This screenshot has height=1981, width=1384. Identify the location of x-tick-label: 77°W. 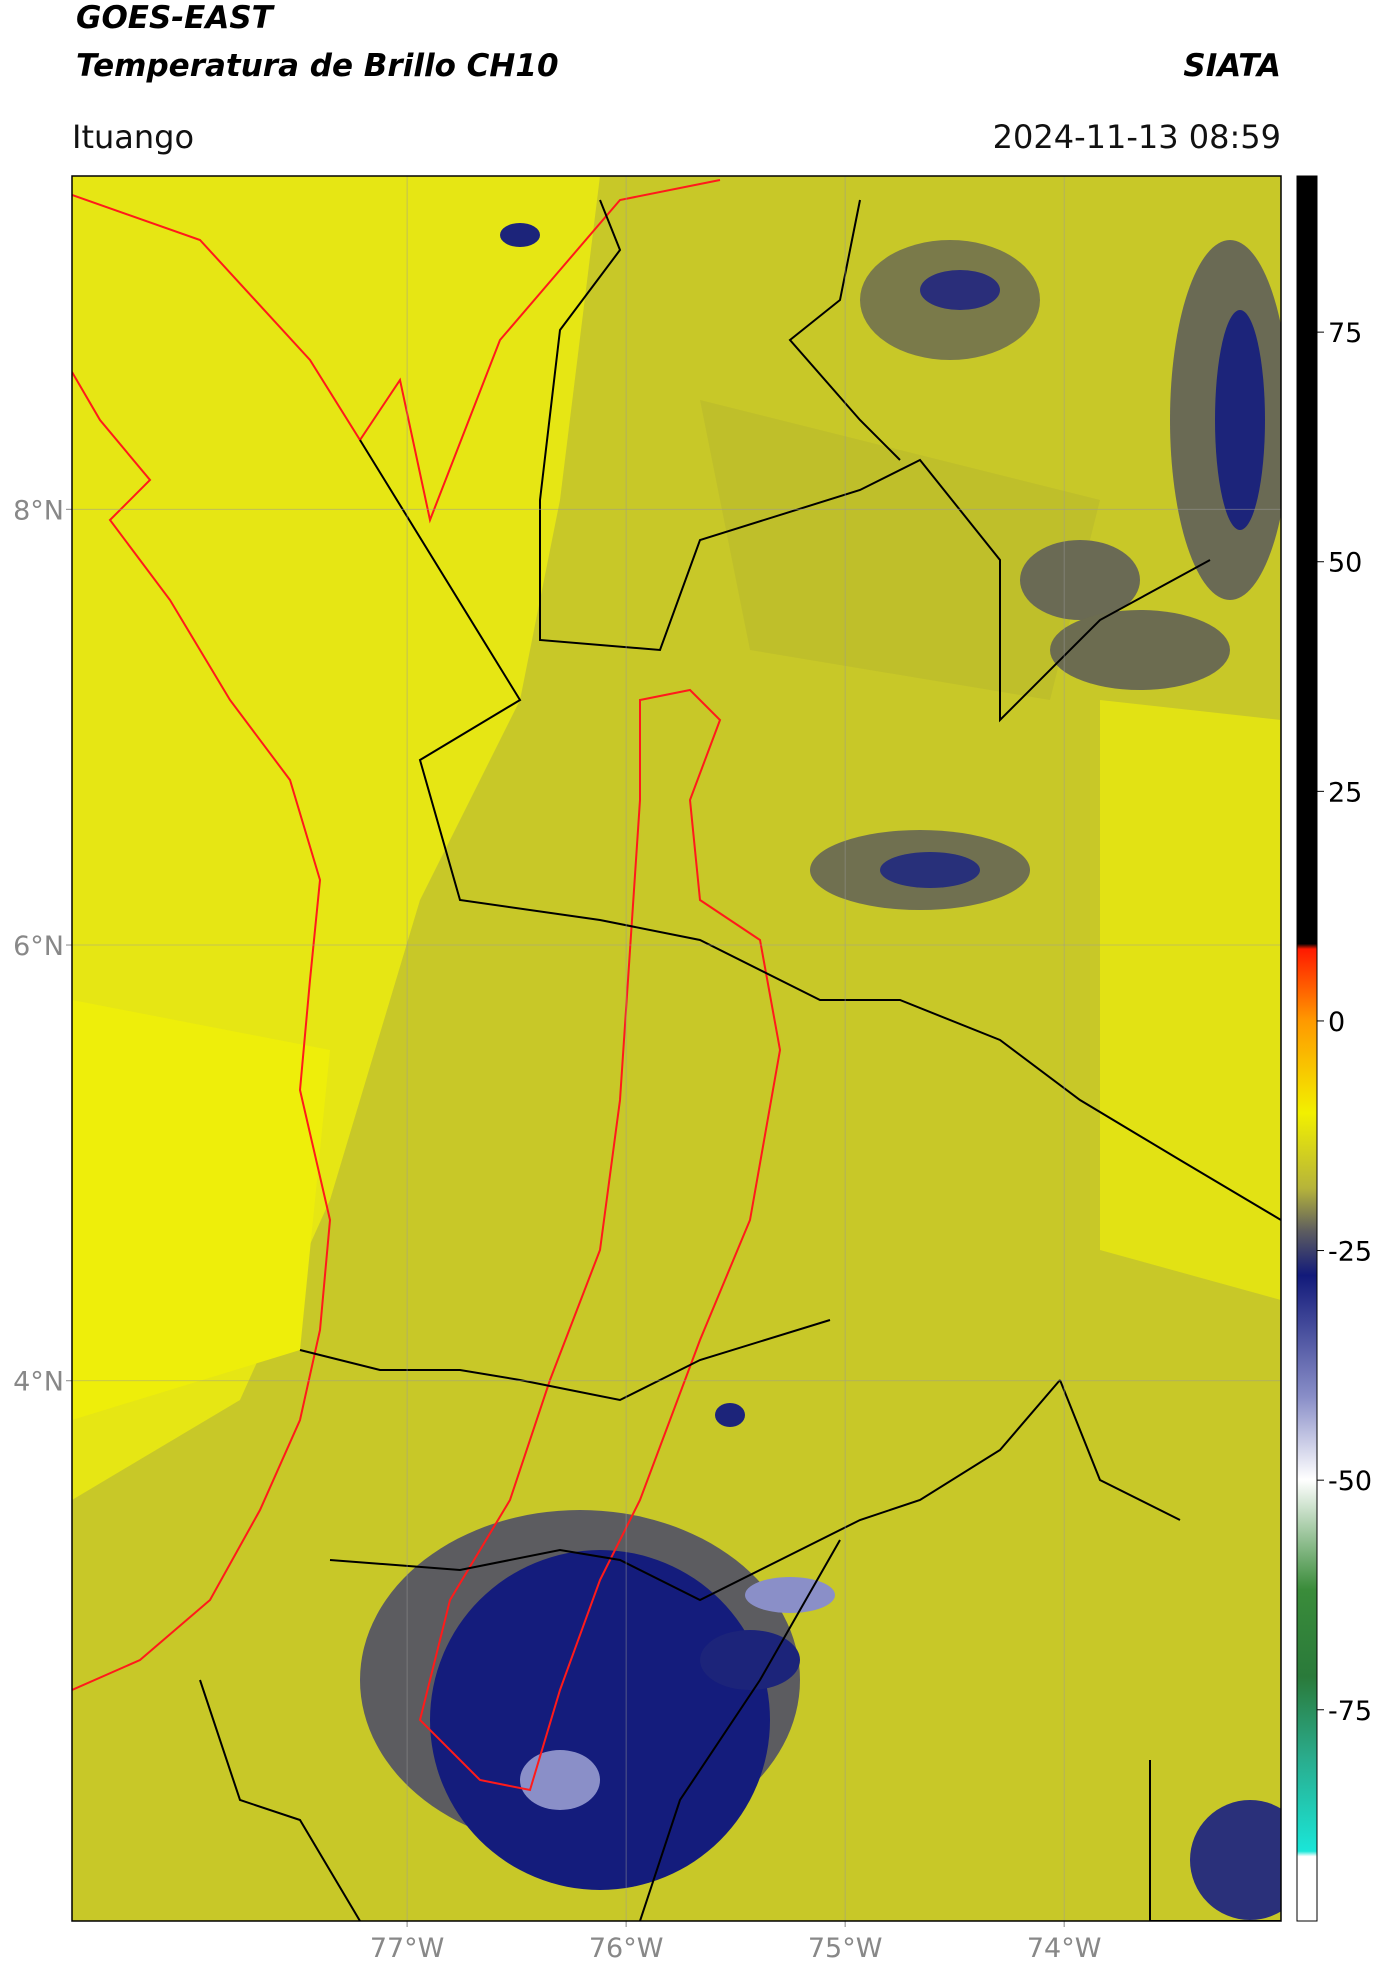
(407, 1948).